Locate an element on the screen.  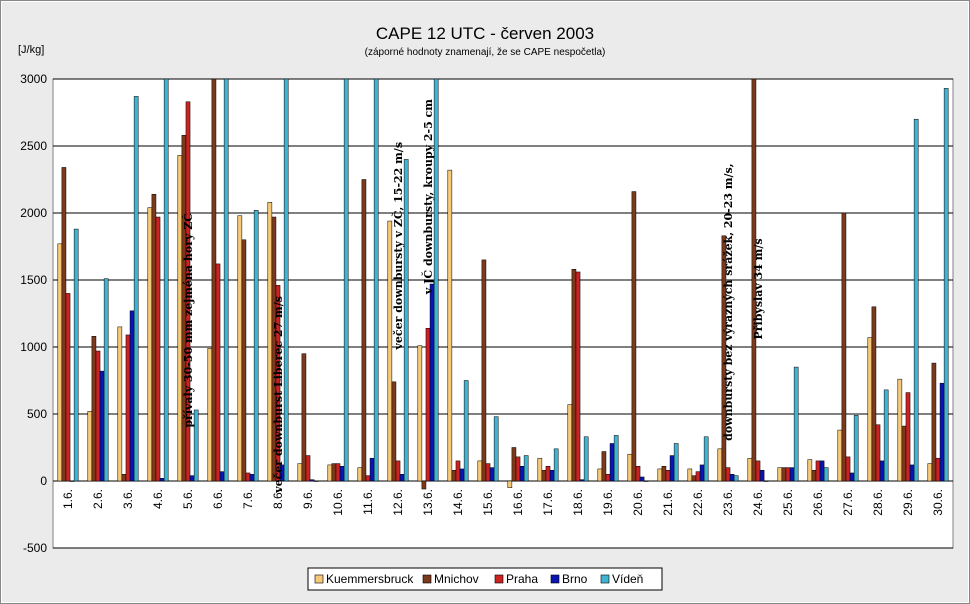
bar-Brno-6.6. is located at coordinates (222, 476).